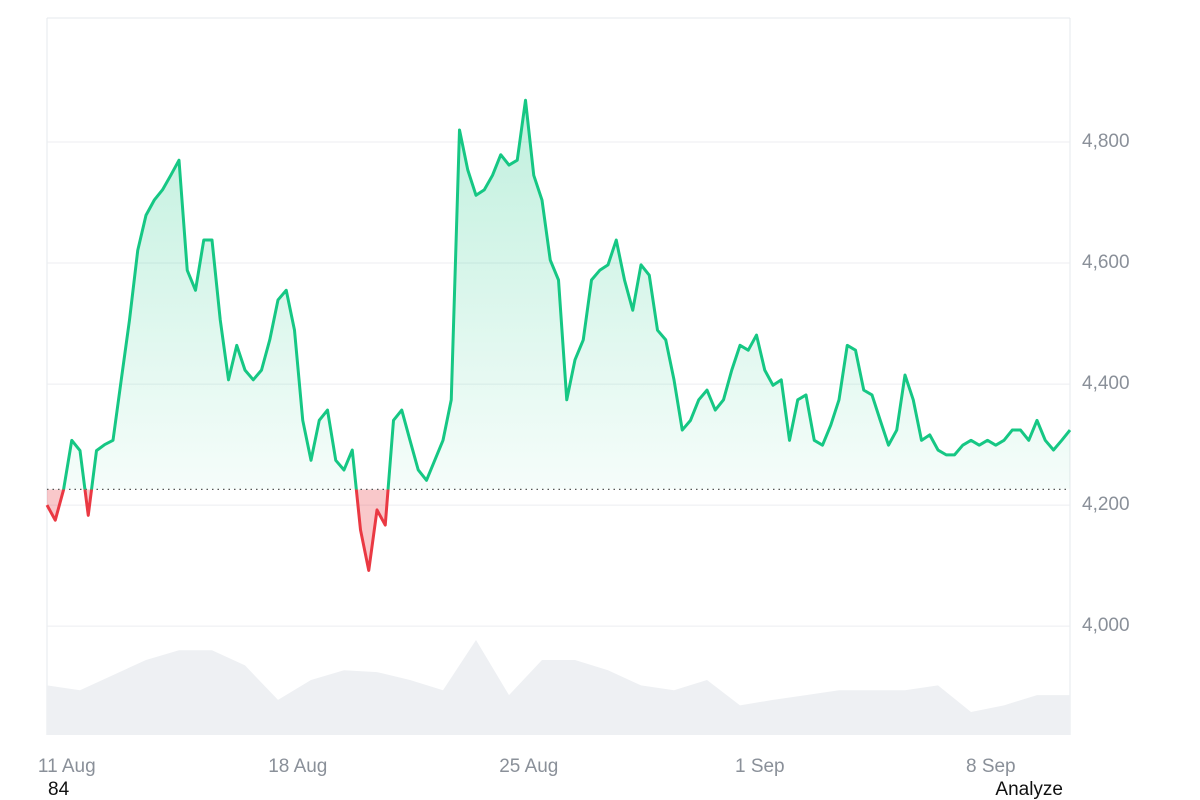 This screenshot has width=1200, height=800. What do you see at coordinates (59, 789) in the screenshot?
I see `footer-left: 84` at bounding box center [59, 789].